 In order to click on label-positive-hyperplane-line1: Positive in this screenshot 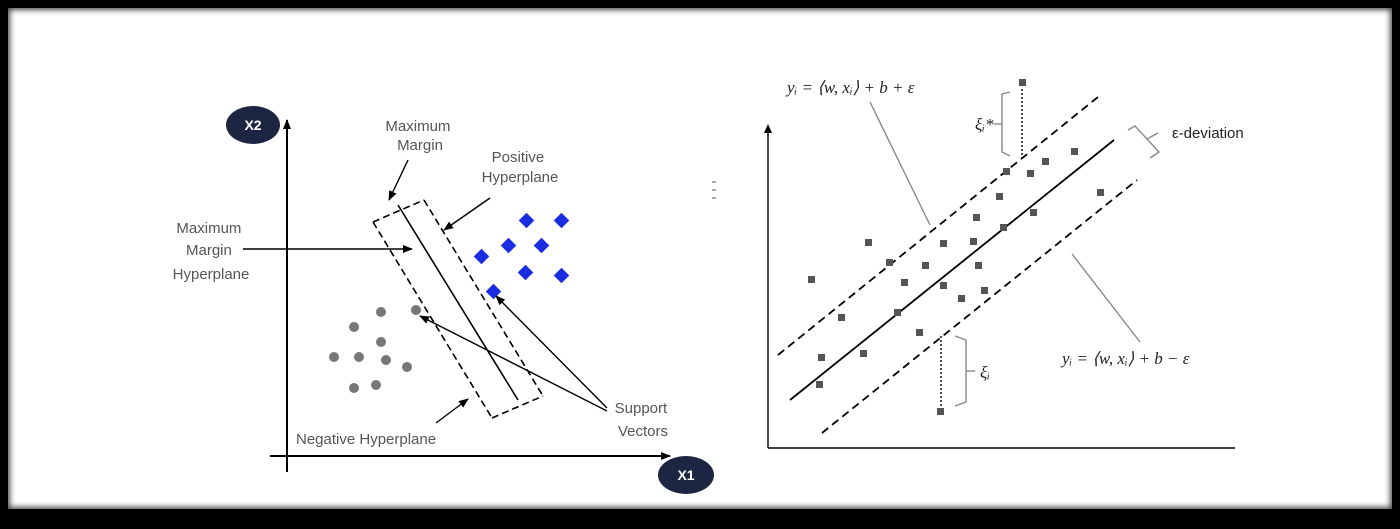, I will do `click(518, 157)`.